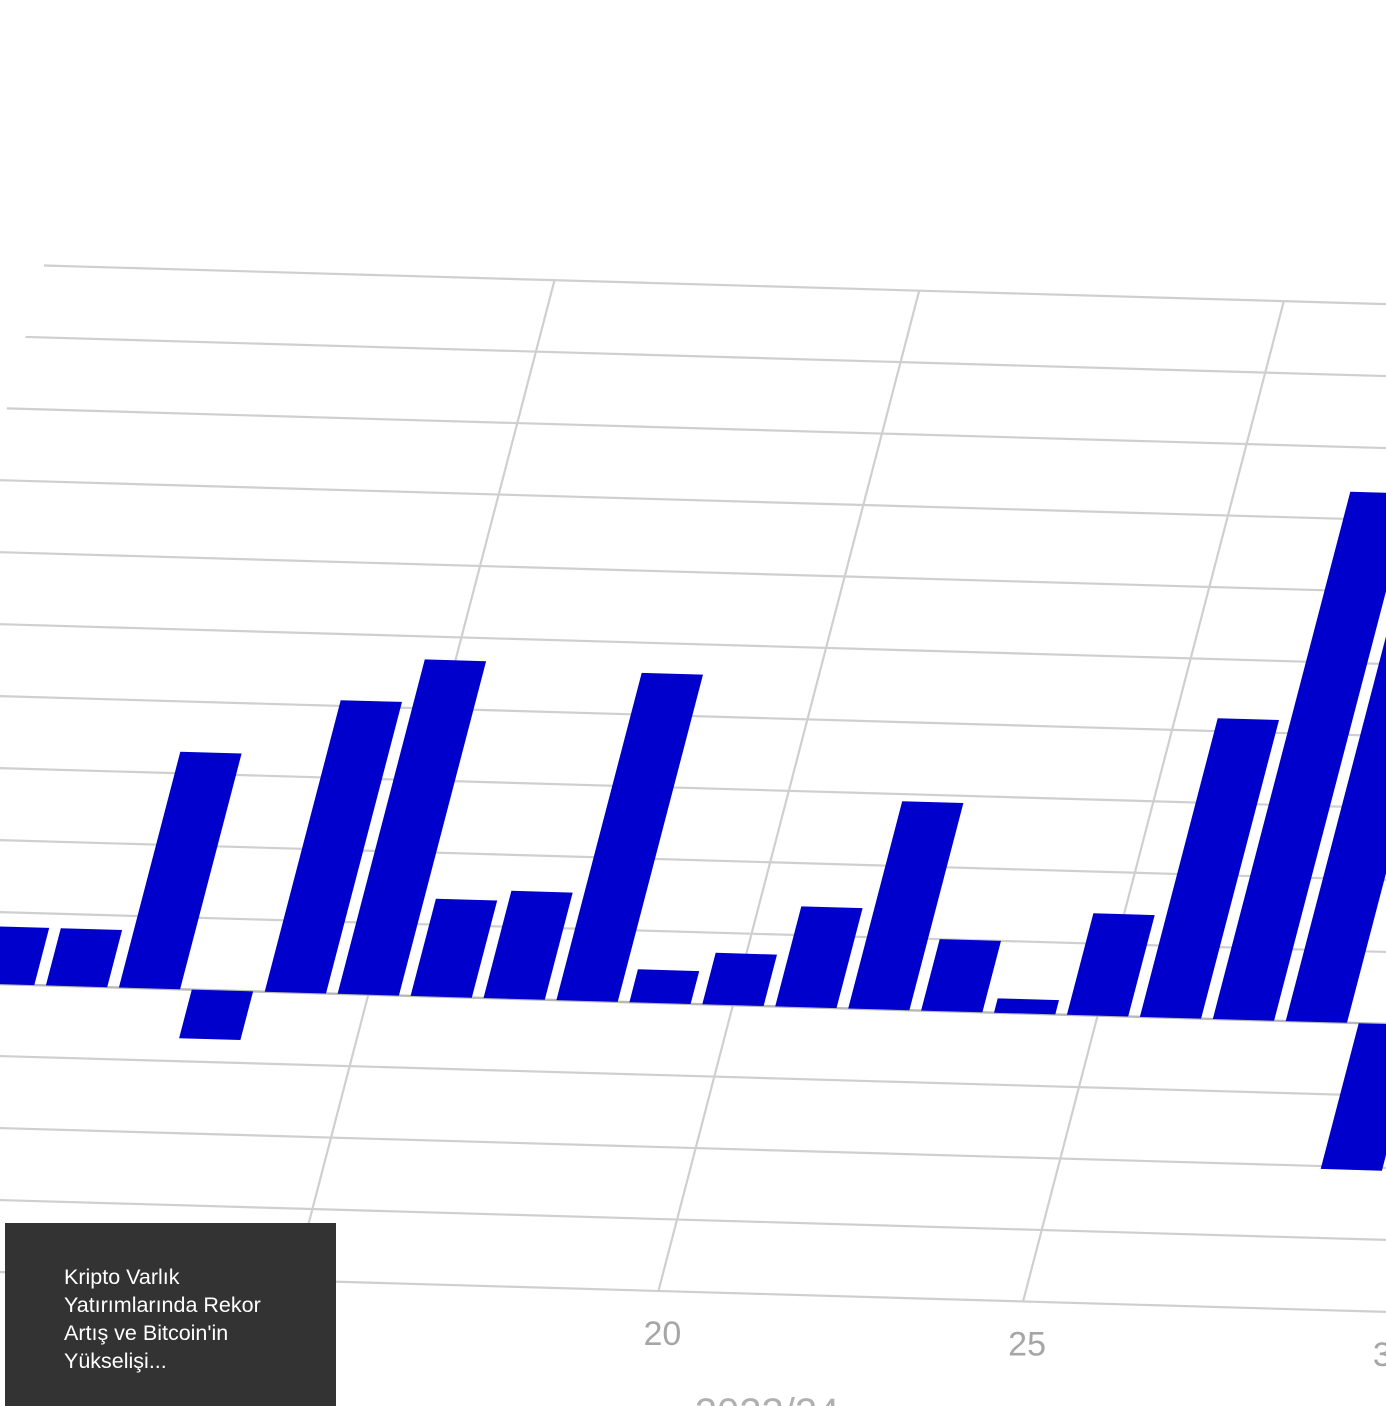  I want to click on x-tick-label: 20, so click(663, 1334).